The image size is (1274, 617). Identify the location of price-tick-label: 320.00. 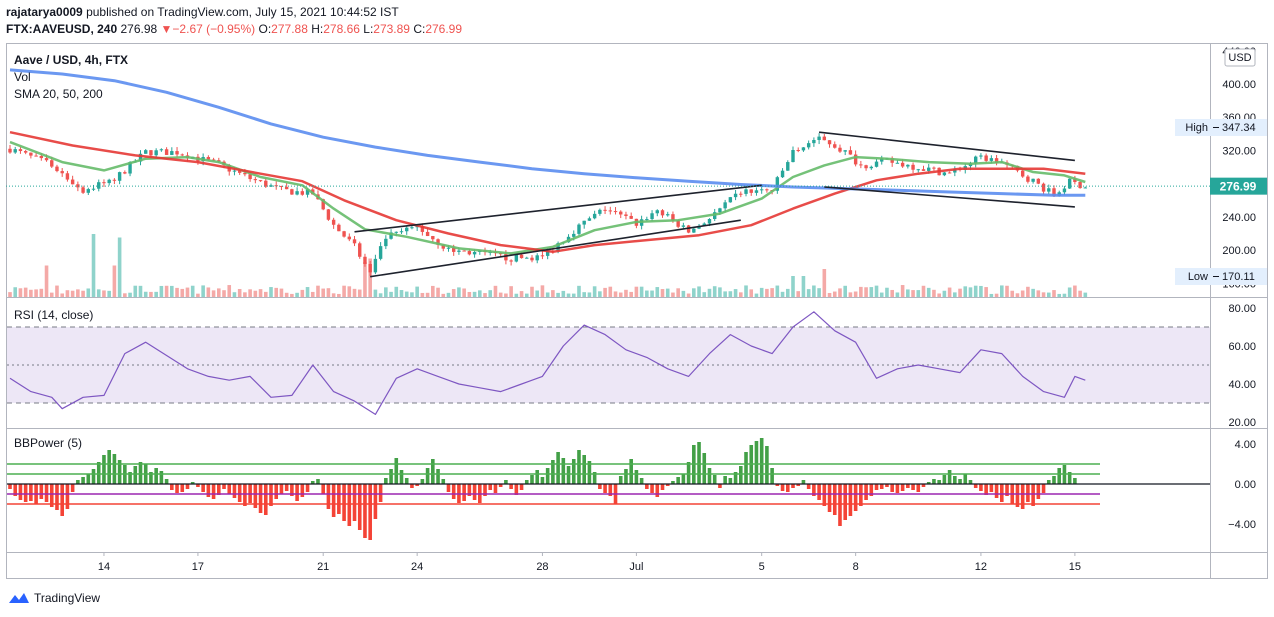
(1239, 151).